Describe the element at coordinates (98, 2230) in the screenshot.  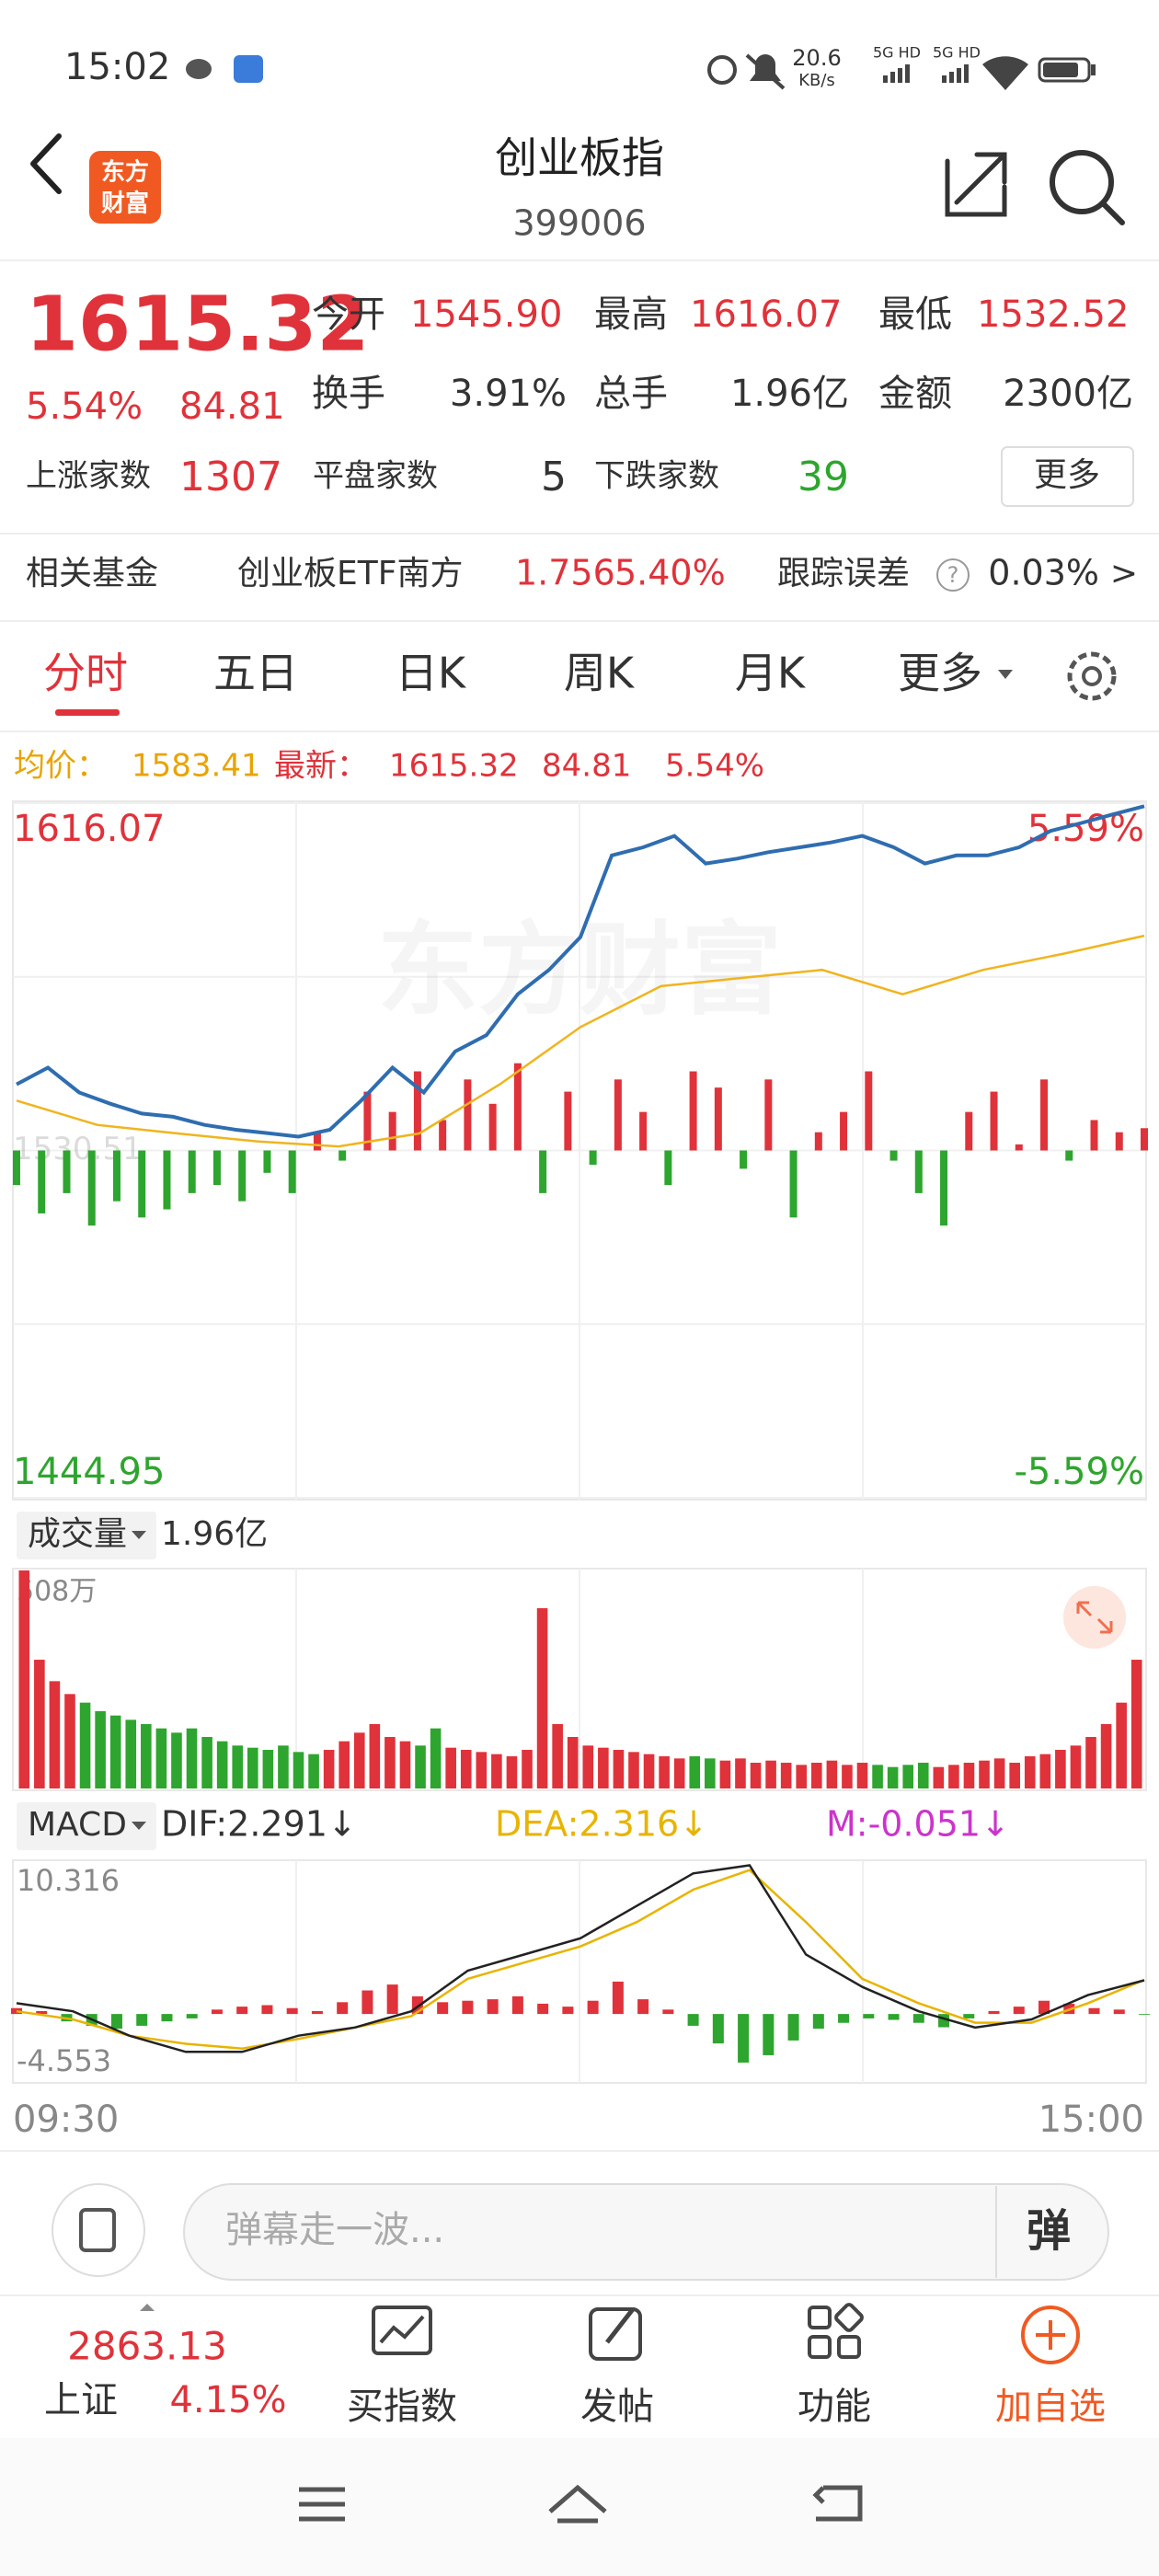
I see `comment-list-button` at that location.